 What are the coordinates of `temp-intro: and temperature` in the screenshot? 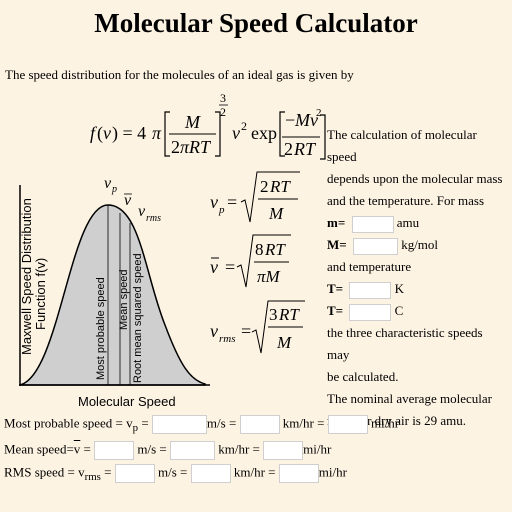 It's located at (369, 266).